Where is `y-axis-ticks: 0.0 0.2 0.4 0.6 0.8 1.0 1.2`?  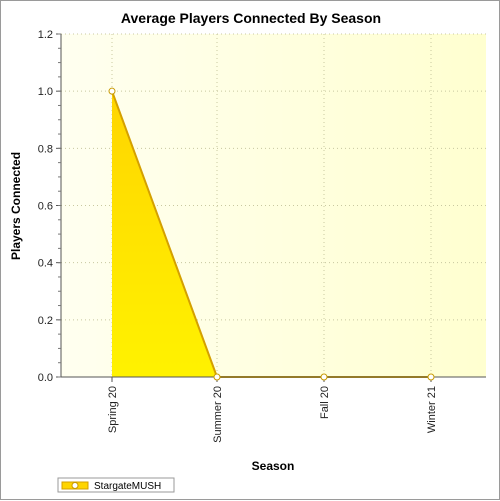 y-axis-ticks: 0.0 0.2 0.4 0.6 0.8 1.0 1.2 is located at coordinates (49, 206).